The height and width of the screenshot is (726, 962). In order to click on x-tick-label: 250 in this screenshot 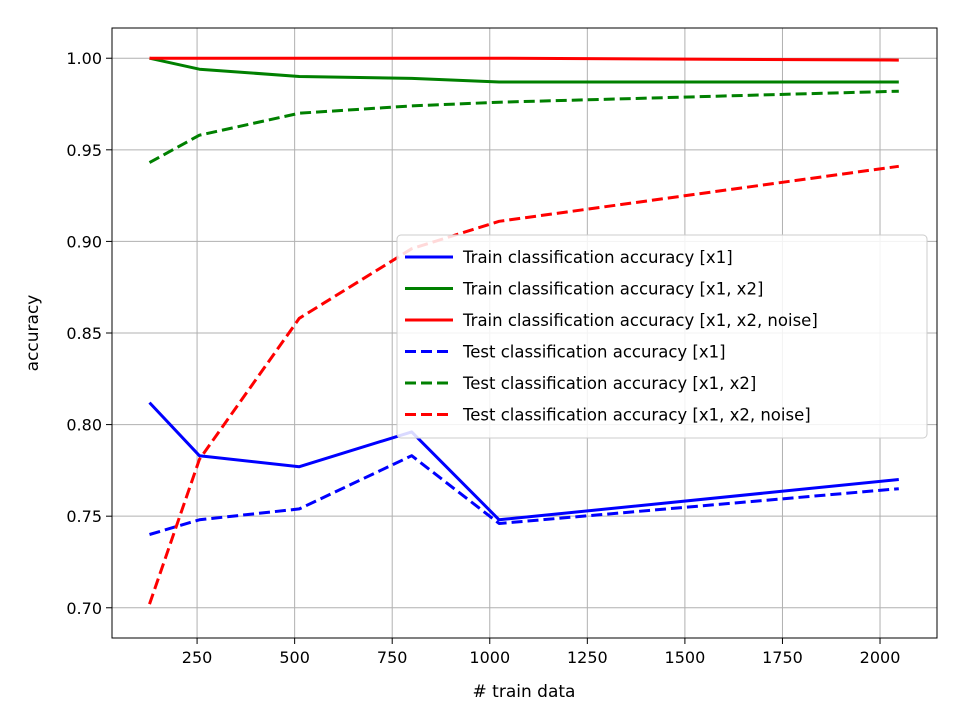, I will do `click(197, 657)`.